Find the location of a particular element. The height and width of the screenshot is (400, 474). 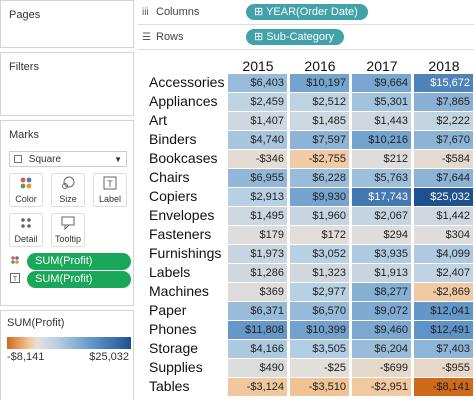

heatmap-cell: $172 is located at coordinates (319, 235).